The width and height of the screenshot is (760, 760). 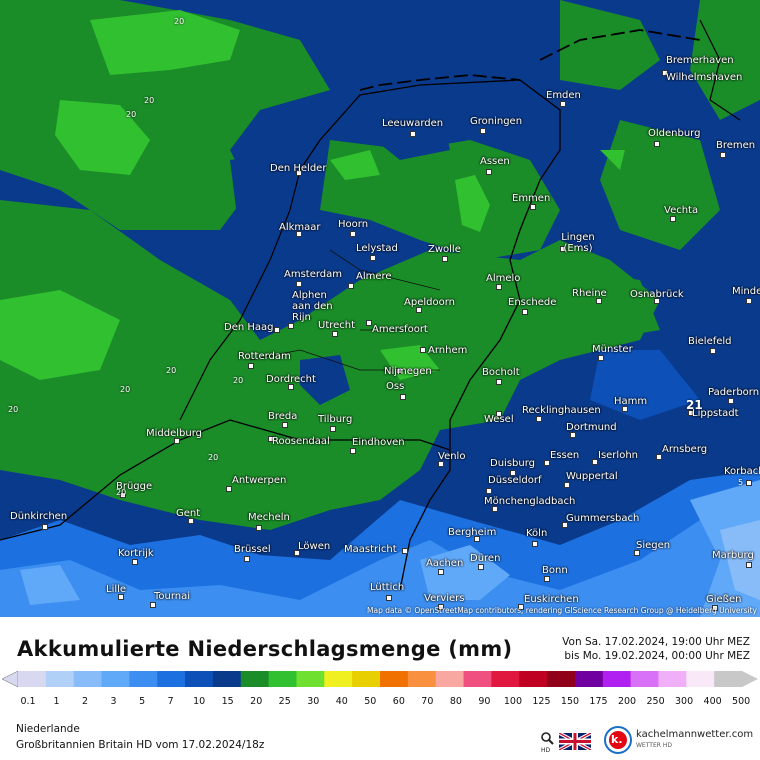 I want to click on brand-logo: k. kachelmannwetter.com WETTER HD, so click(x=679, y=740).